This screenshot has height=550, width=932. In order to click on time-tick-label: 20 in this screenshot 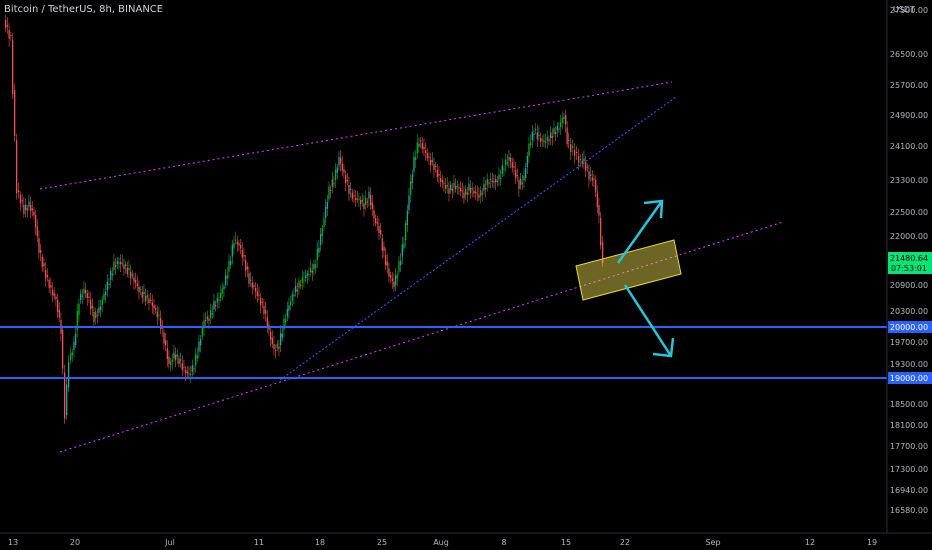, I will do `click(75, 542)`.